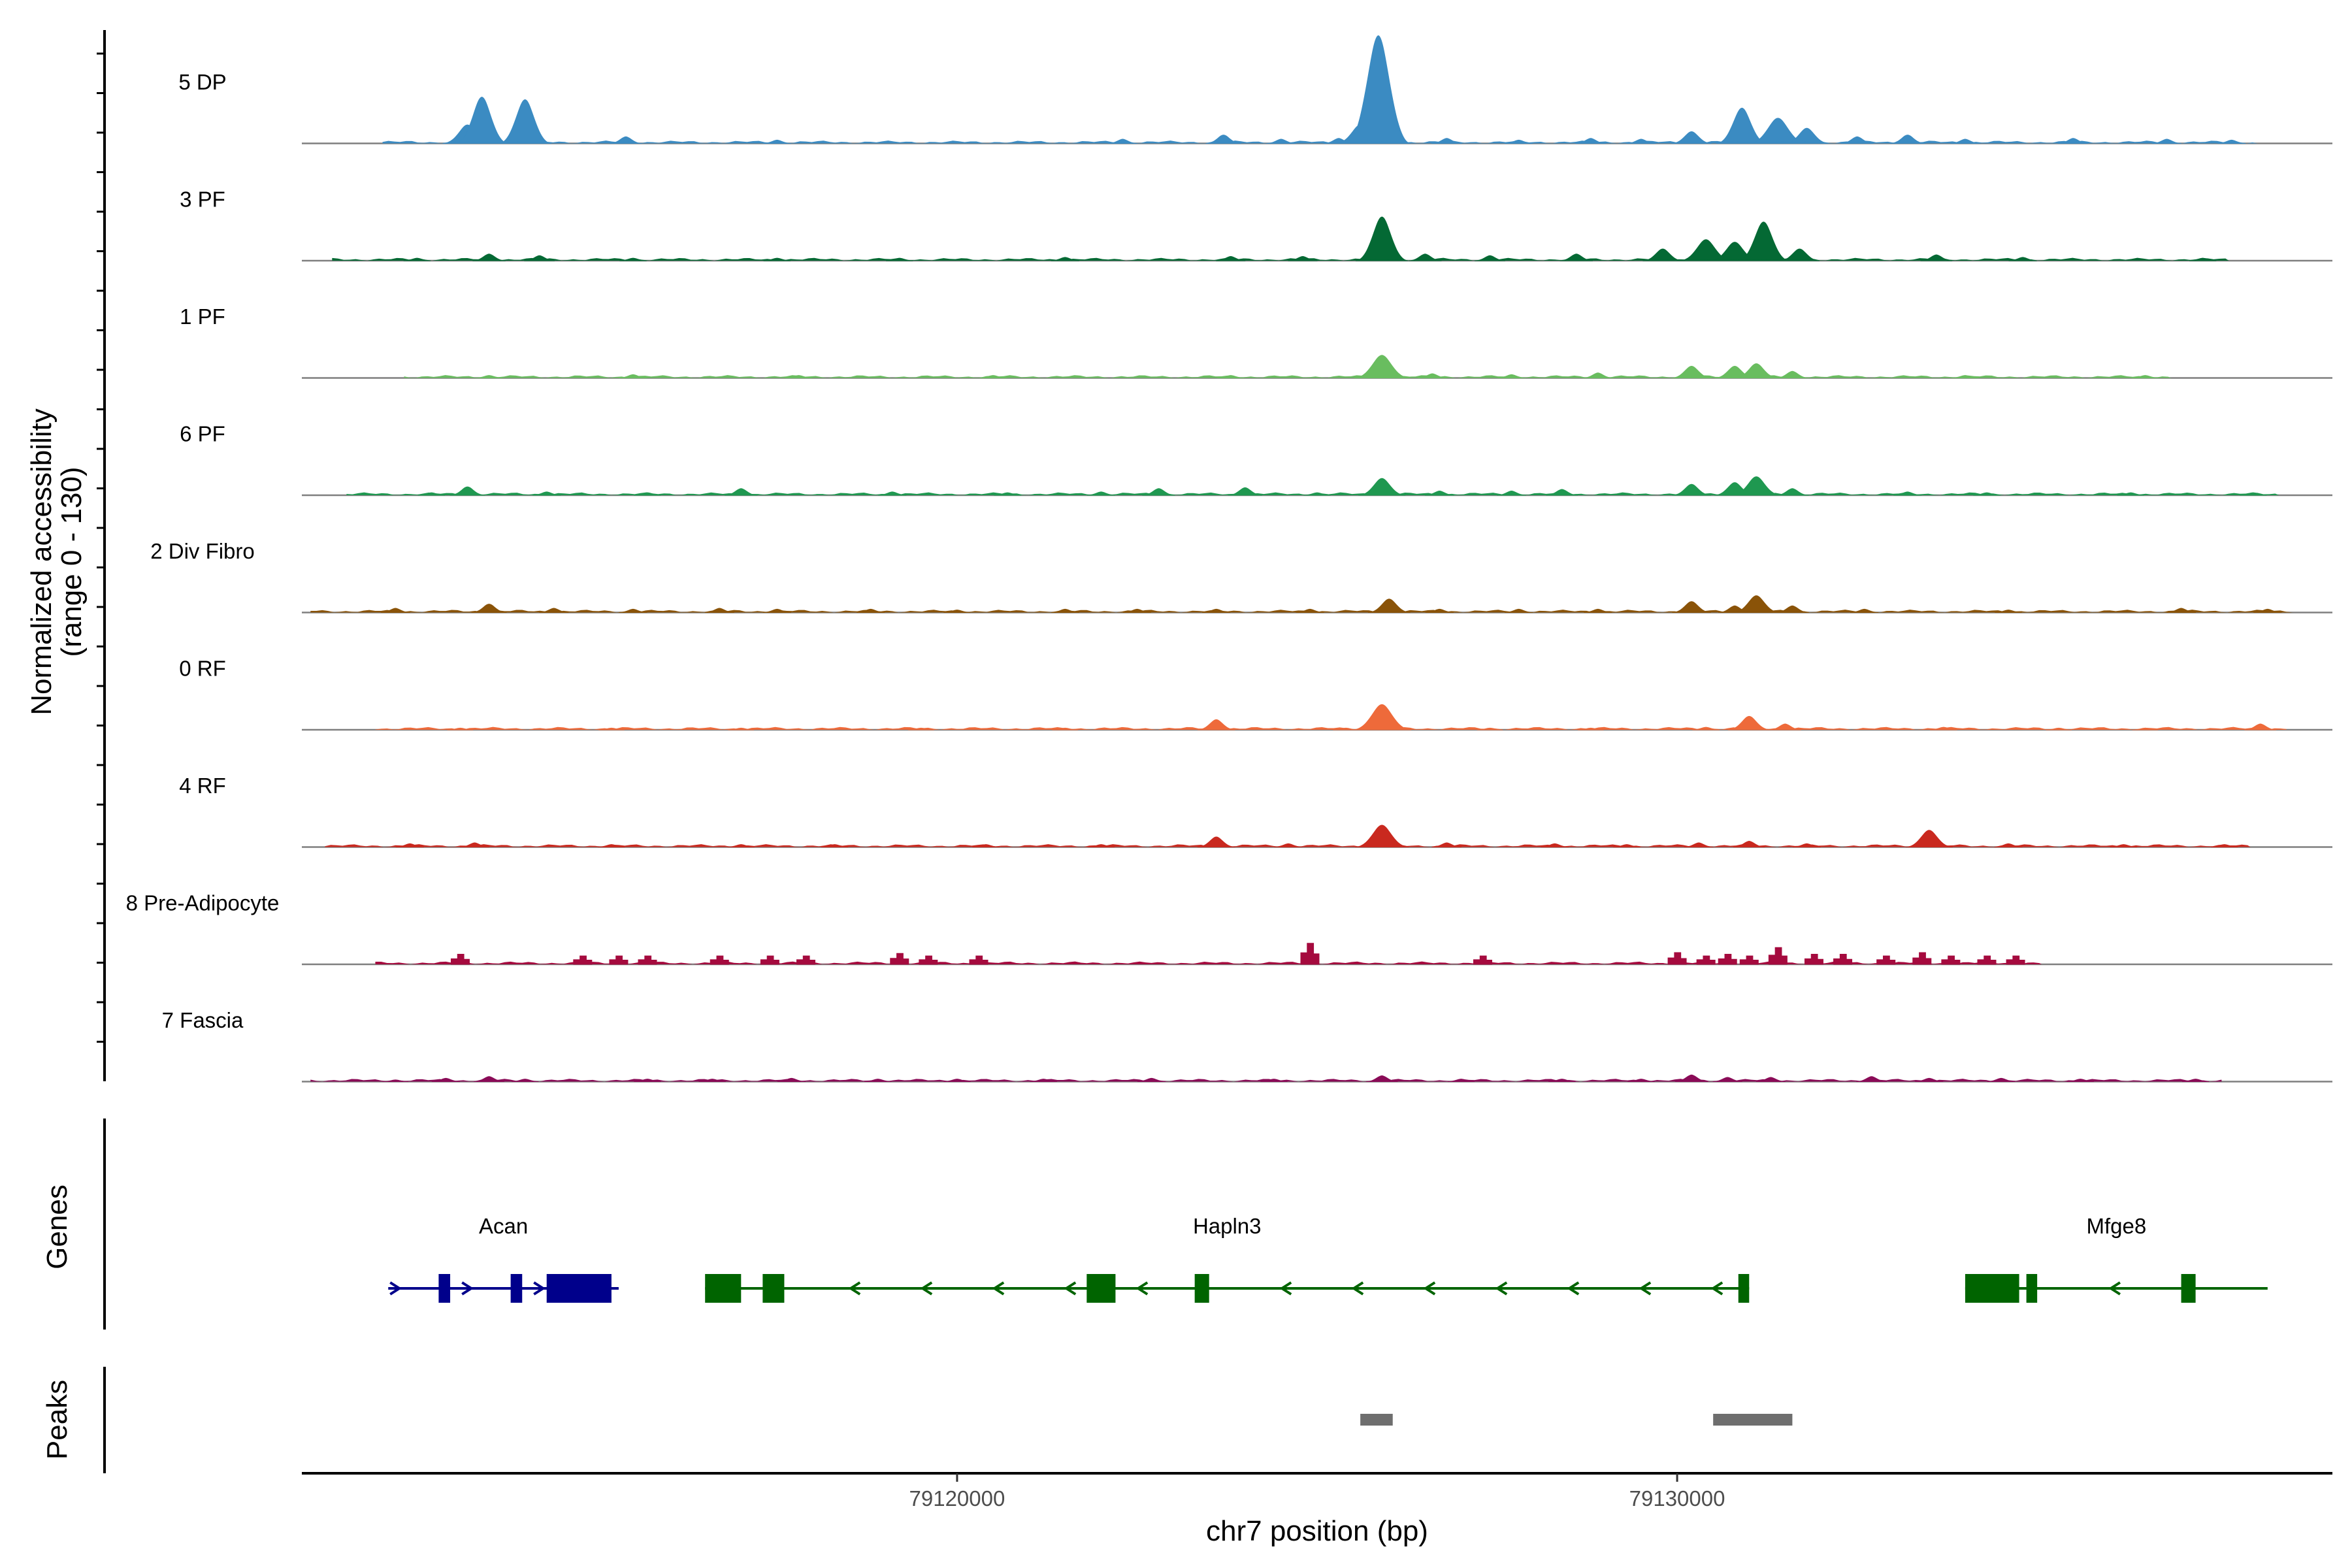  Describe the element at coordinates (1317, 1531) in the screenshot. I see `x-axis-title: chr7 position (bp)` at that location.